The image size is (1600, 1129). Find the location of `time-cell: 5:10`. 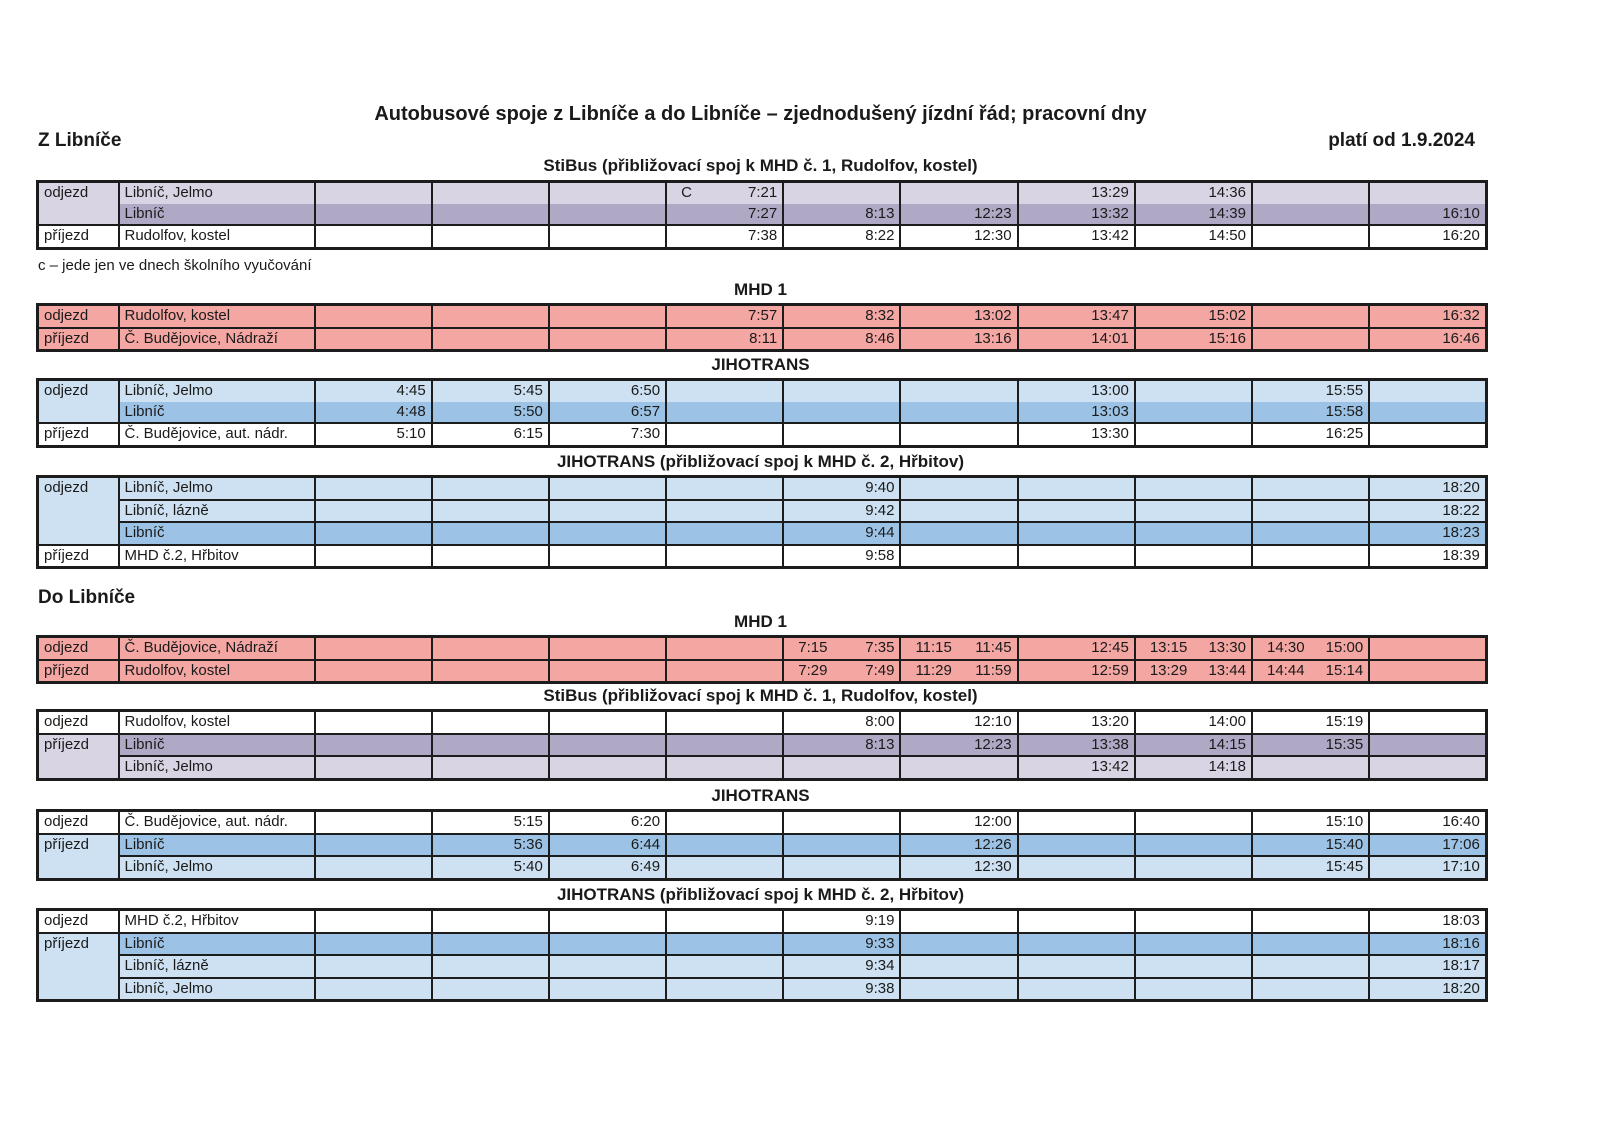

time-cell: 5:10 is located at coordinates (373, 434).